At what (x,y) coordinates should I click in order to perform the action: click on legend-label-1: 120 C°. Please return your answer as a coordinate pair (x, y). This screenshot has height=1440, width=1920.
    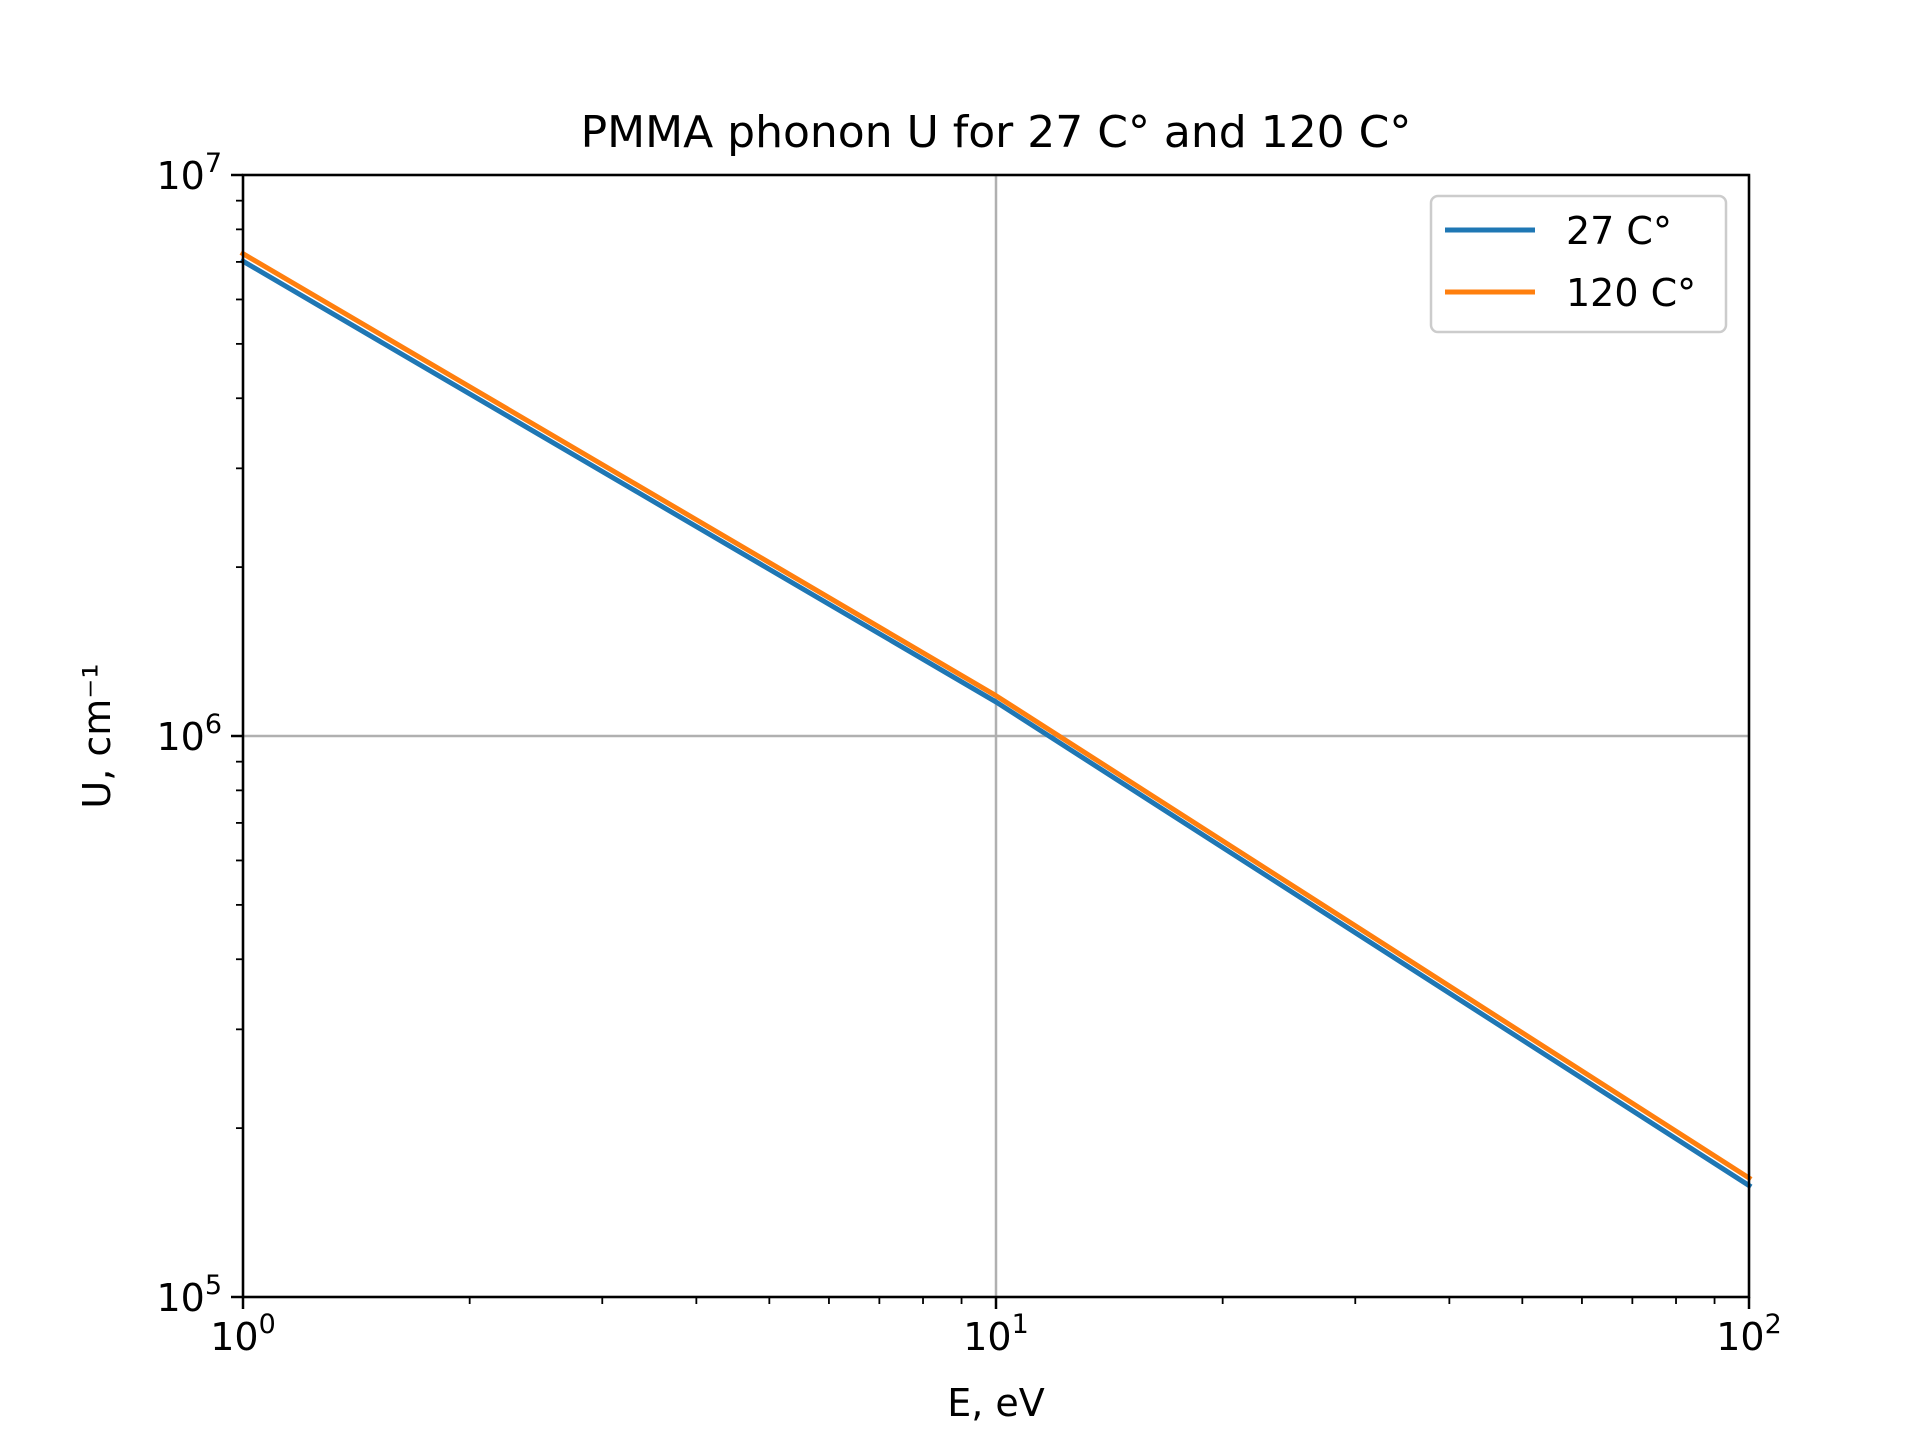
    Looking at the image, I should click on (1631, 293).